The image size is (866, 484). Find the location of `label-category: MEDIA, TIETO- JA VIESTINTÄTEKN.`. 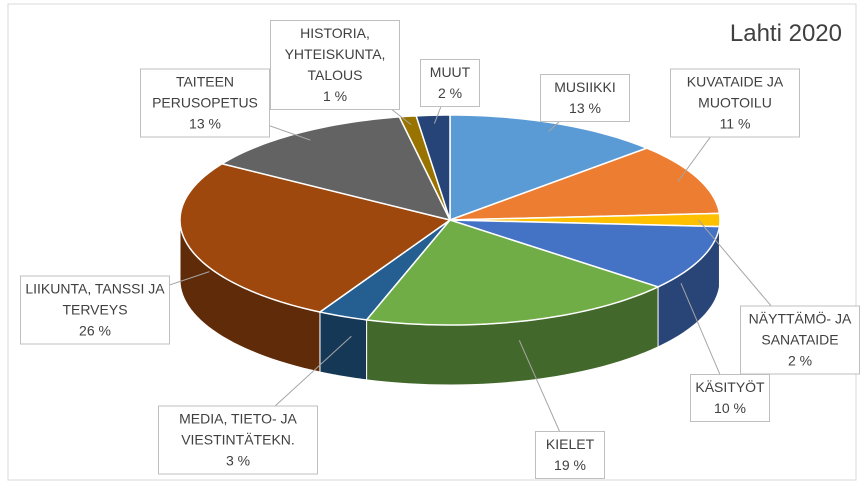

label-category: MEDIA, TIETO- JA VIESTINTÄTEKN. is located at coordinates (238, 429).